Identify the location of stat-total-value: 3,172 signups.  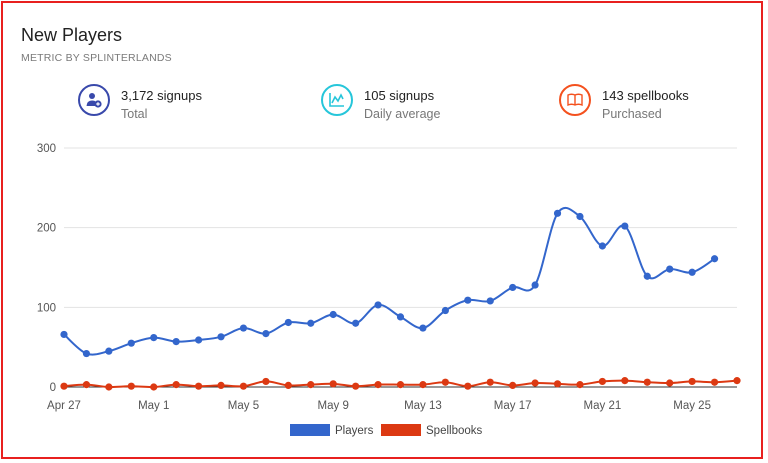
(161, 95).